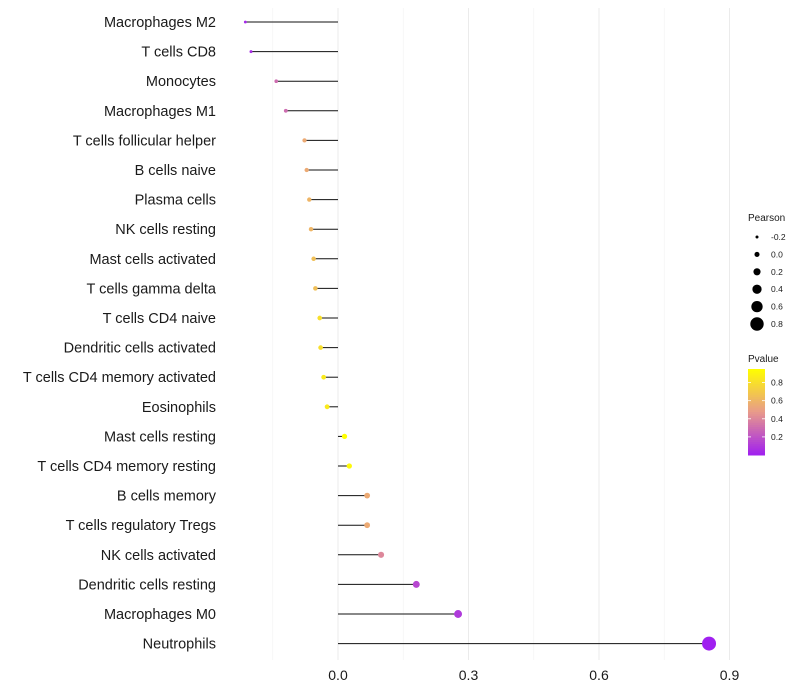 The image size is (800, 700). What do you see at coordinates (144, 141) in the screenshot?
I see `y-label: T cells follicular helper` at bounding box center [144, 141].